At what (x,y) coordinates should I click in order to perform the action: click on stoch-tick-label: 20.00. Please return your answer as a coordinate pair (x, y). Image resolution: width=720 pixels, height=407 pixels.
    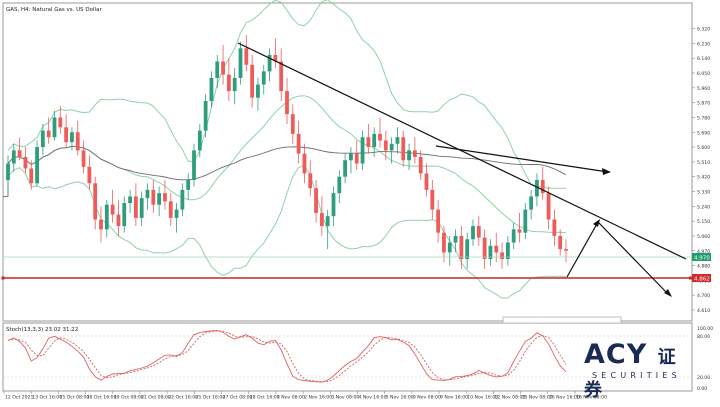
    Looking at the image, I should click on (703, 378).